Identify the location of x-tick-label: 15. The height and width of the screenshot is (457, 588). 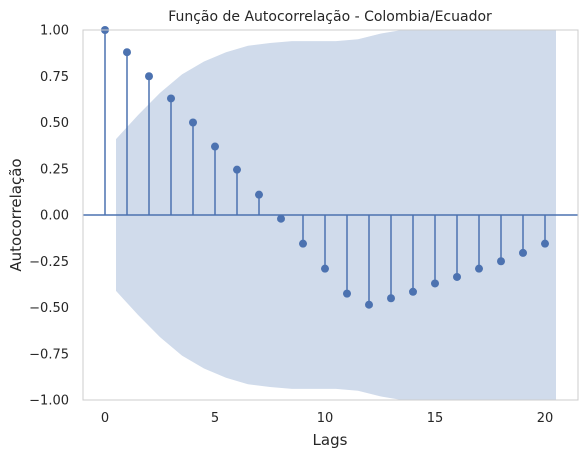
(435, 418).